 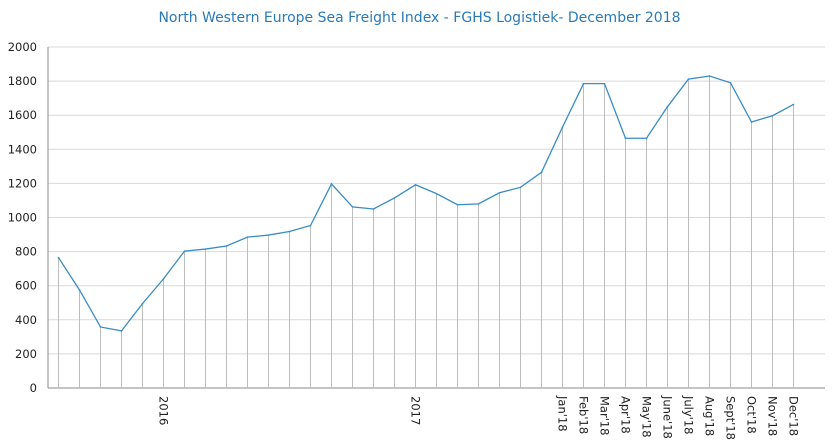 I want to click on y-tick-label: 1400, so click(x=22, y=149).